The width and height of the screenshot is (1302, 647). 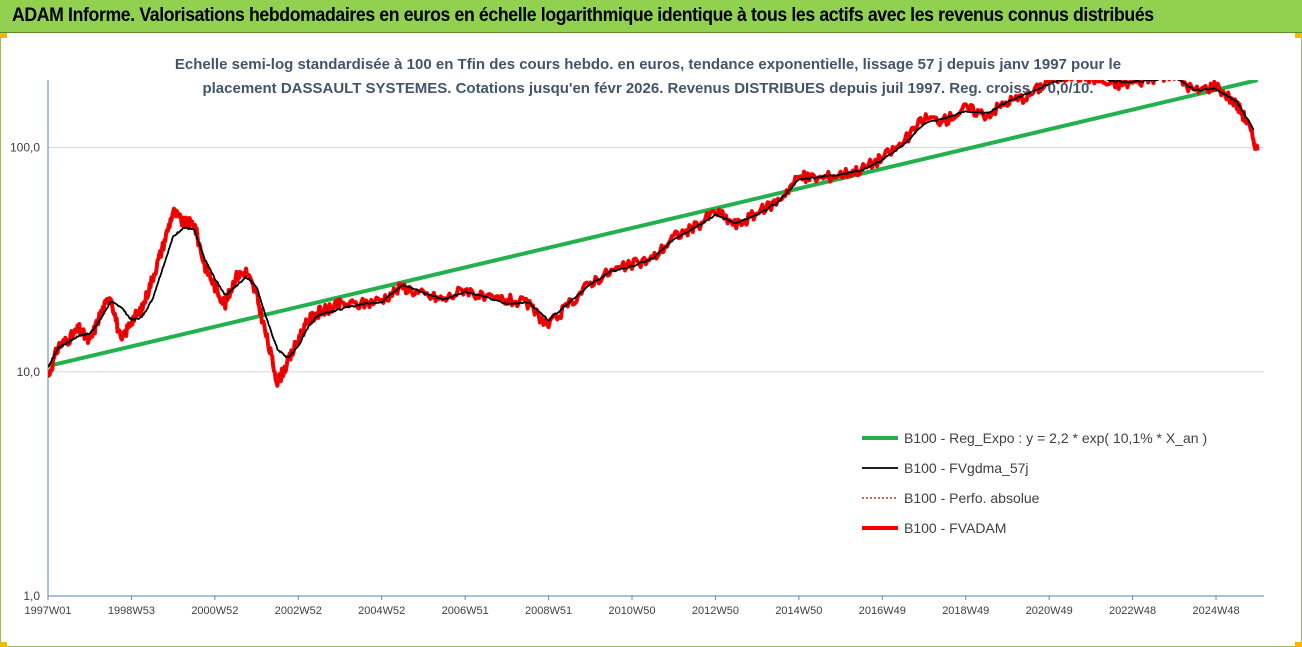 I want to click on x-tick-label: 2000W52, so click(x=214, y=611).